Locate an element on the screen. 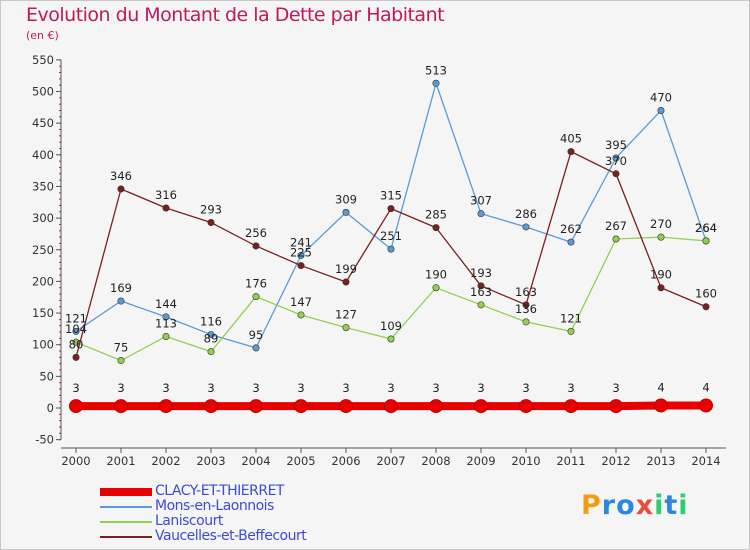 The image size is (750, 550). data-label: 285 is located at coordinates (436, 215).